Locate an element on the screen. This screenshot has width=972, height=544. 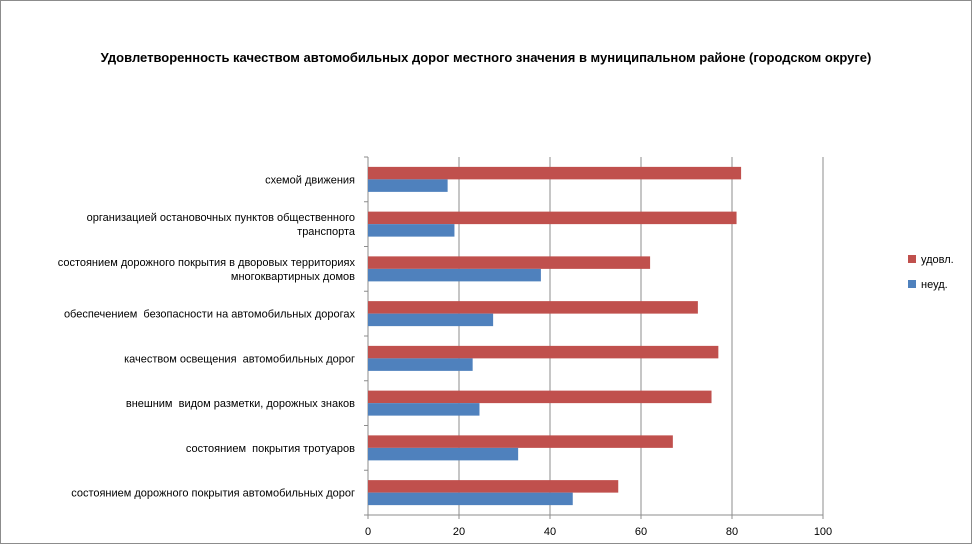
category-label: схемой движения is located at coordinates (310, 180).